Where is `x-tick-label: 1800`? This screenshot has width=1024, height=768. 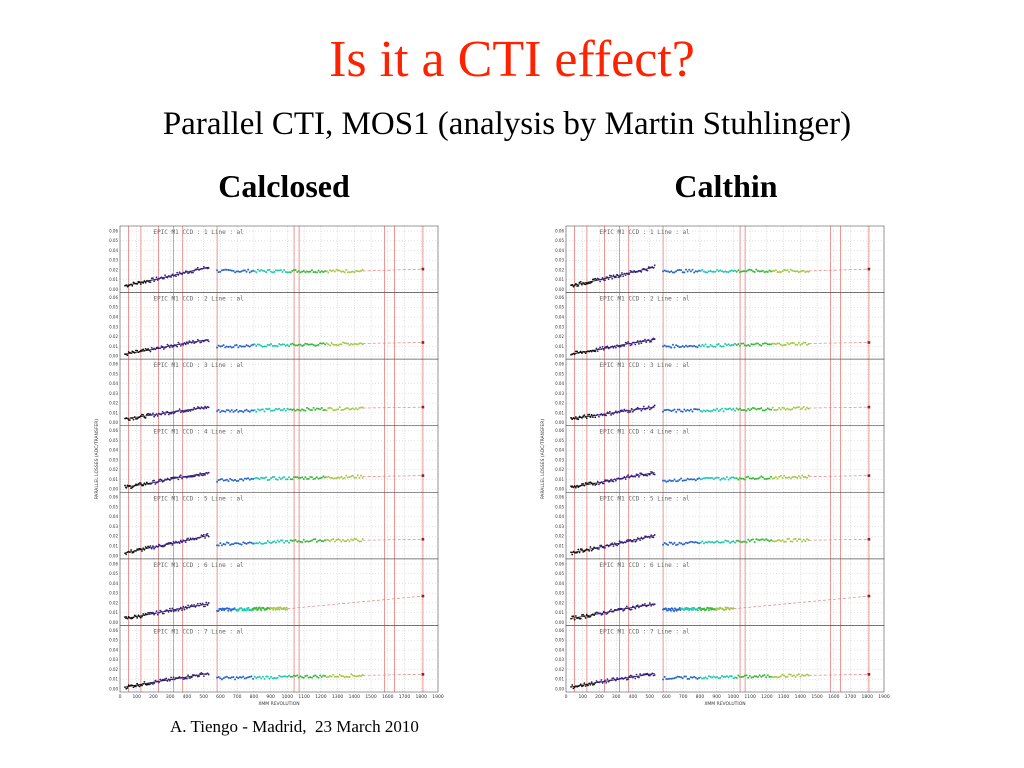 x-tick-label: 1800 is located at coordinates (422, 697).